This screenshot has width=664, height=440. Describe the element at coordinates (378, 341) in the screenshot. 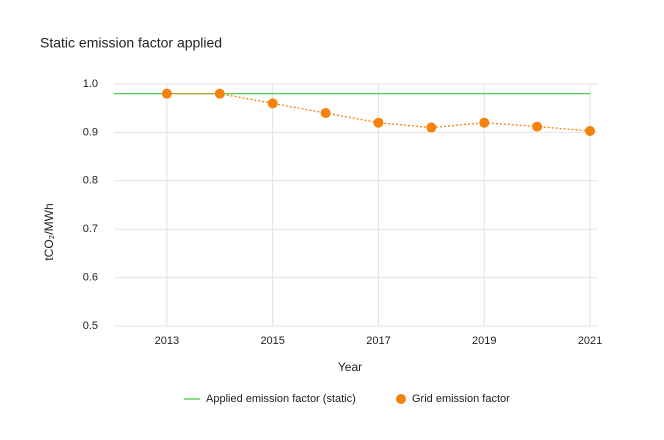

I see `x-tick-label: 2017` at that location.